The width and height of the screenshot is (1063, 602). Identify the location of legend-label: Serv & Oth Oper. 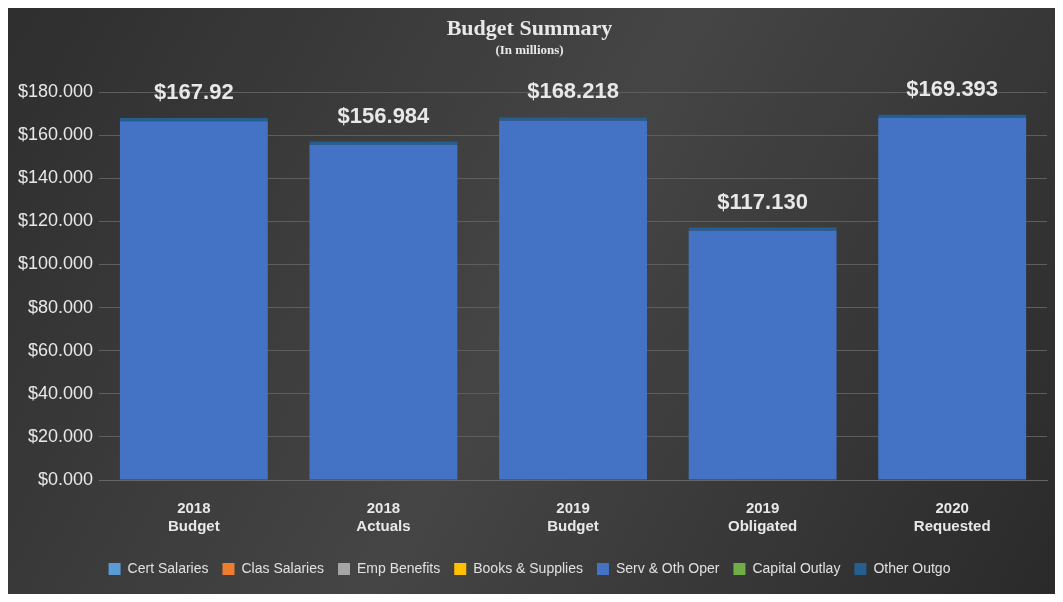
(667, 567).